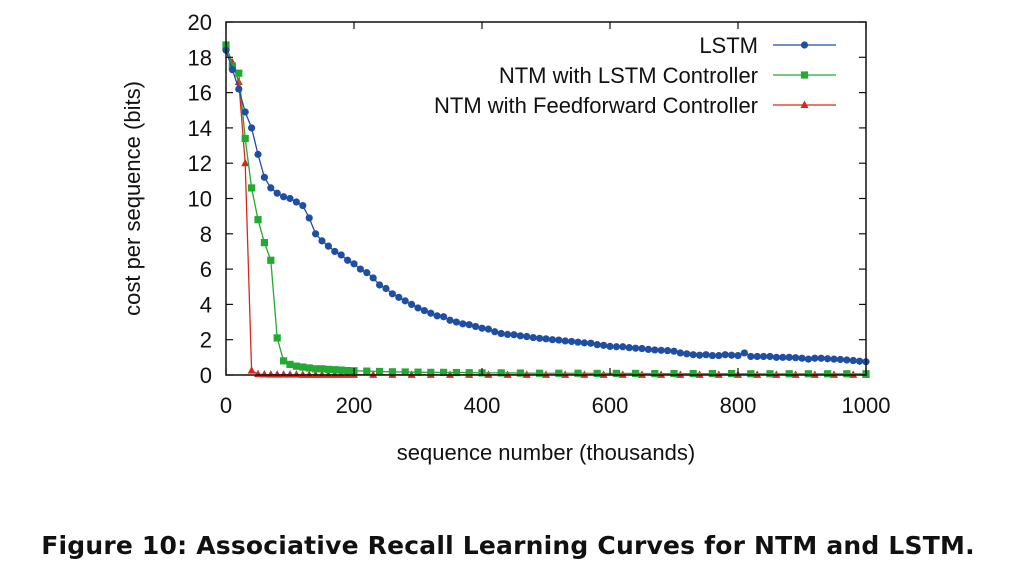 Image resolution: width=1016 pixels, height=580 pixels. What do you see at coordinates (200, 128) in the screenshot?
I see `y-tick-label: 14` at bounding box center [200, 128].